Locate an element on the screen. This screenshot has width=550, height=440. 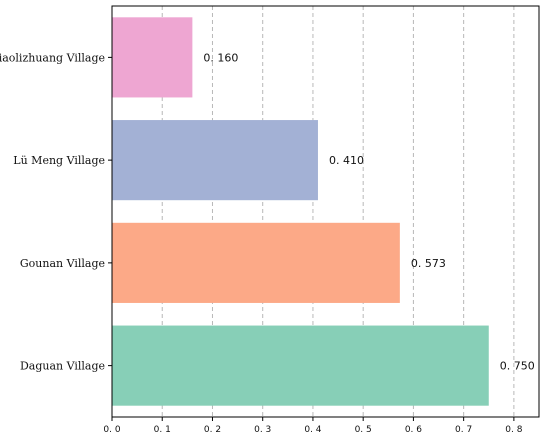
category-label-2: Gounan Village is located at coordinates (62, 263).